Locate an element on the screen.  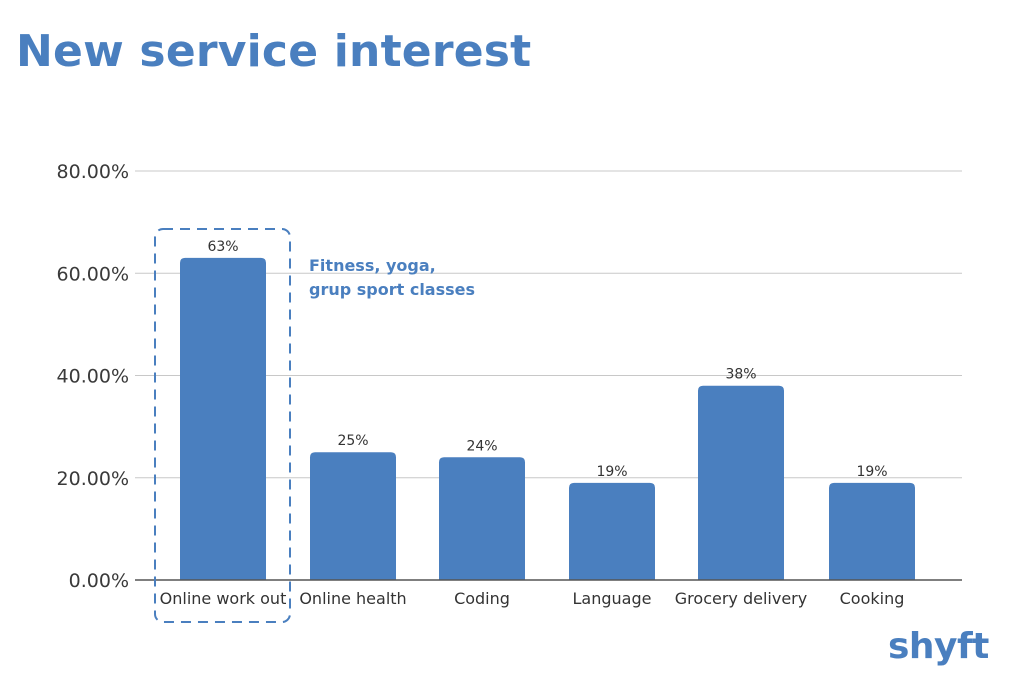
y-tick-label: 40.00% is located at coordinates (93, 377).